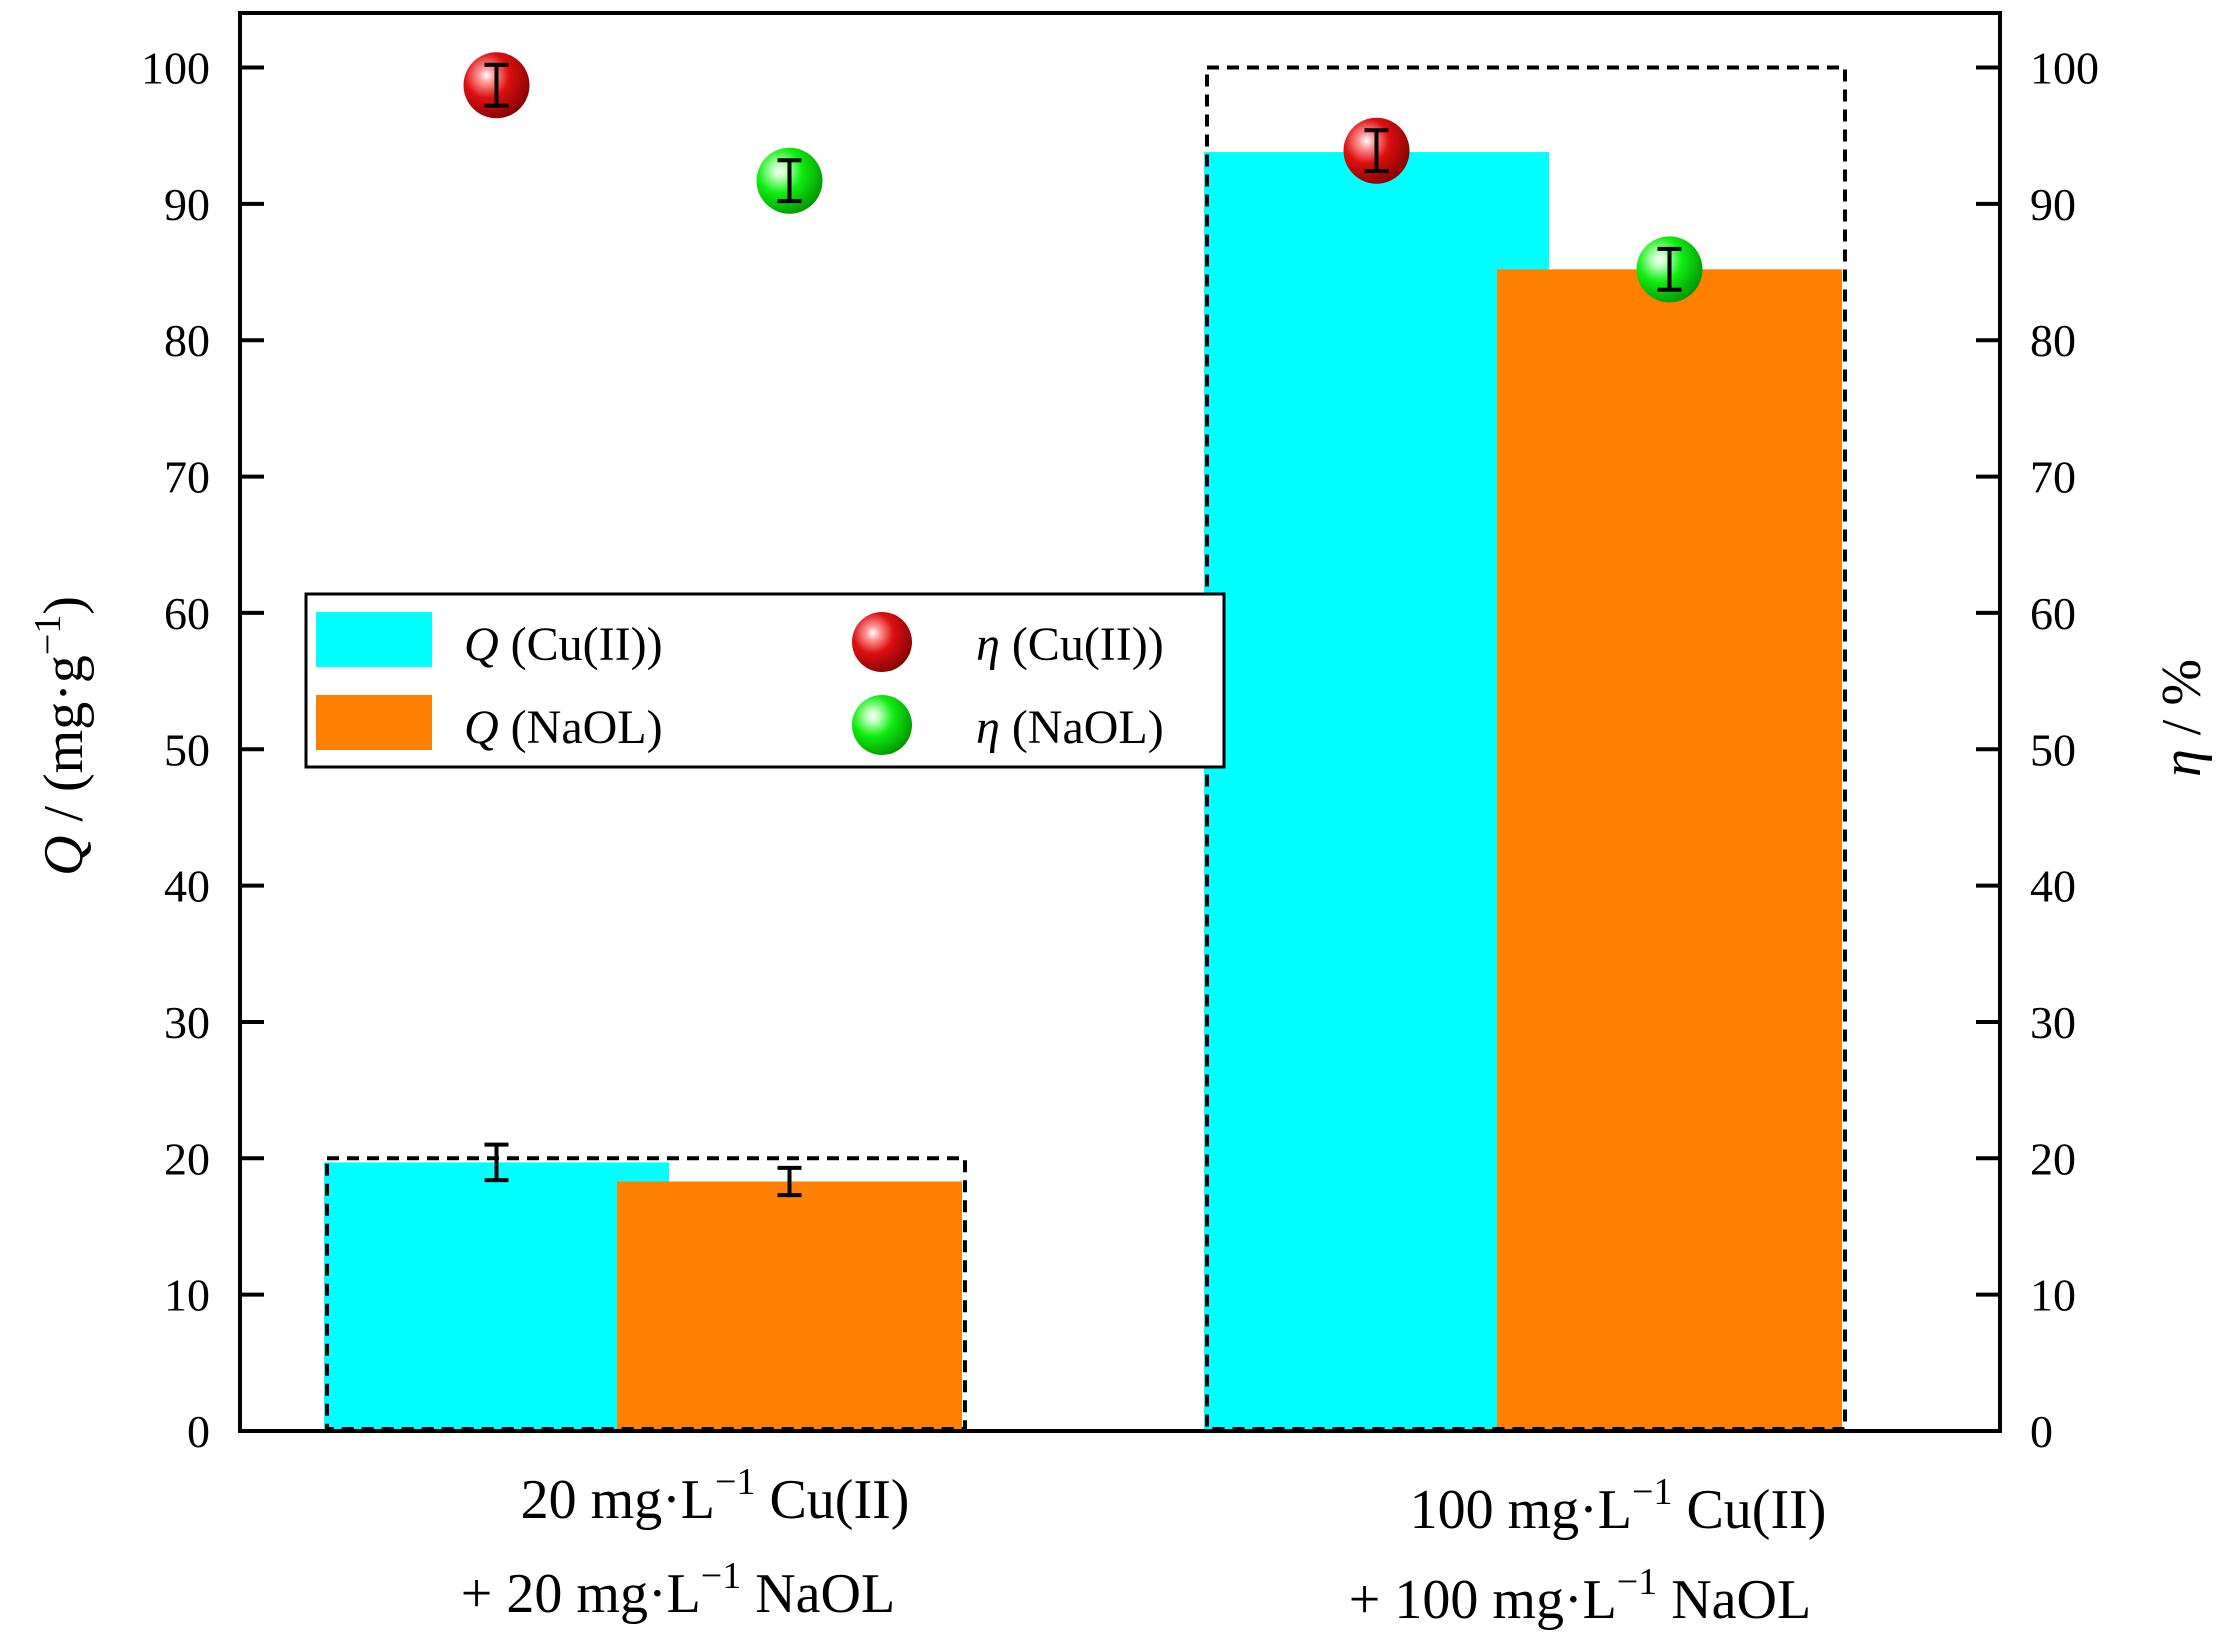  What do you see at coordinates (374, 639) in the screenshot?
I see `legend-swatch-q-cu` at bounding box center [374, 639].